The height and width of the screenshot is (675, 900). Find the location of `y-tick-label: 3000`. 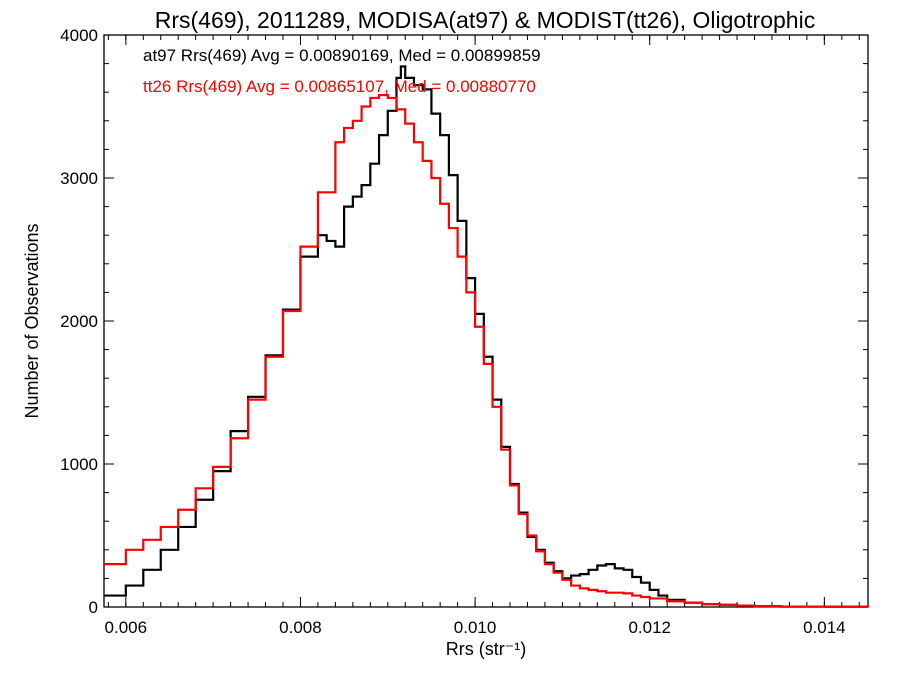

y-tick-label: 3000 is located at coordinates (79, 178).